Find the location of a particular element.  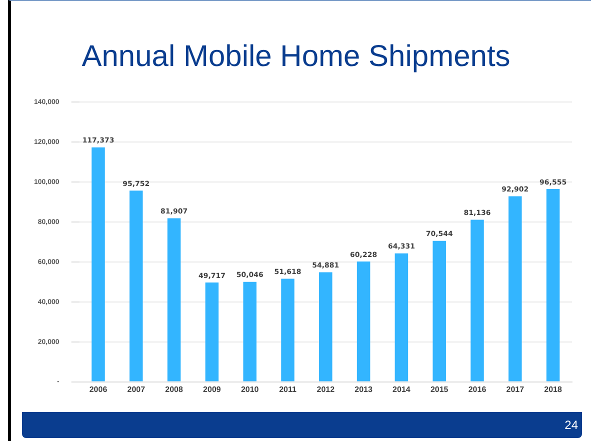

x-tick-label: 2012 is located at coordinates (326, 389).